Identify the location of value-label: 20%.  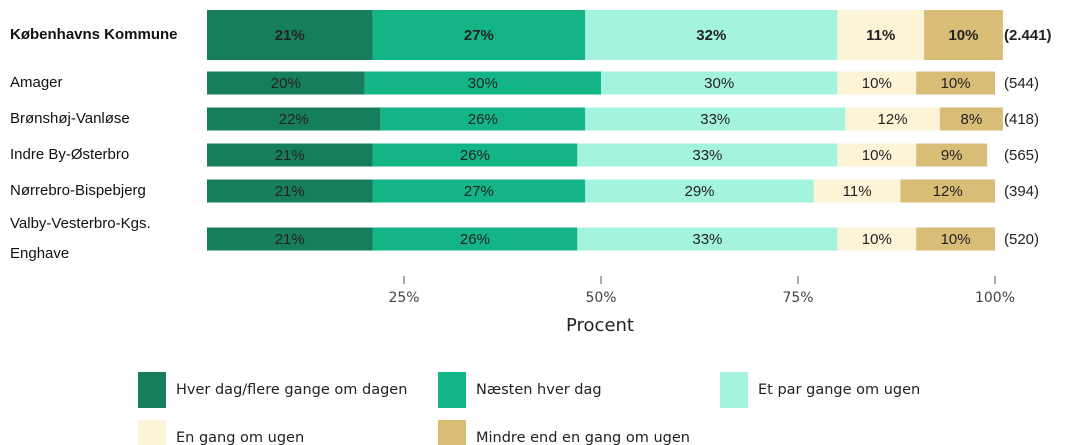
(286, 83).